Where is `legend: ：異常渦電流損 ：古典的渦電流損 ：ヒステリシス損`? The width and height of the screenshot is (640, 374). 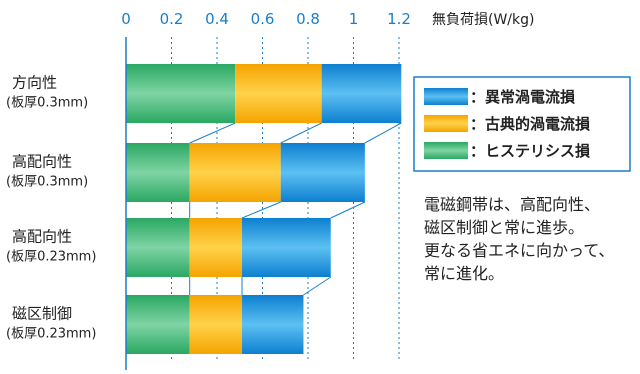 legend: ：異常渦電流損 ：古典的渦電流損 ：ヒステリシス損 is located at coordinates (522, 124).